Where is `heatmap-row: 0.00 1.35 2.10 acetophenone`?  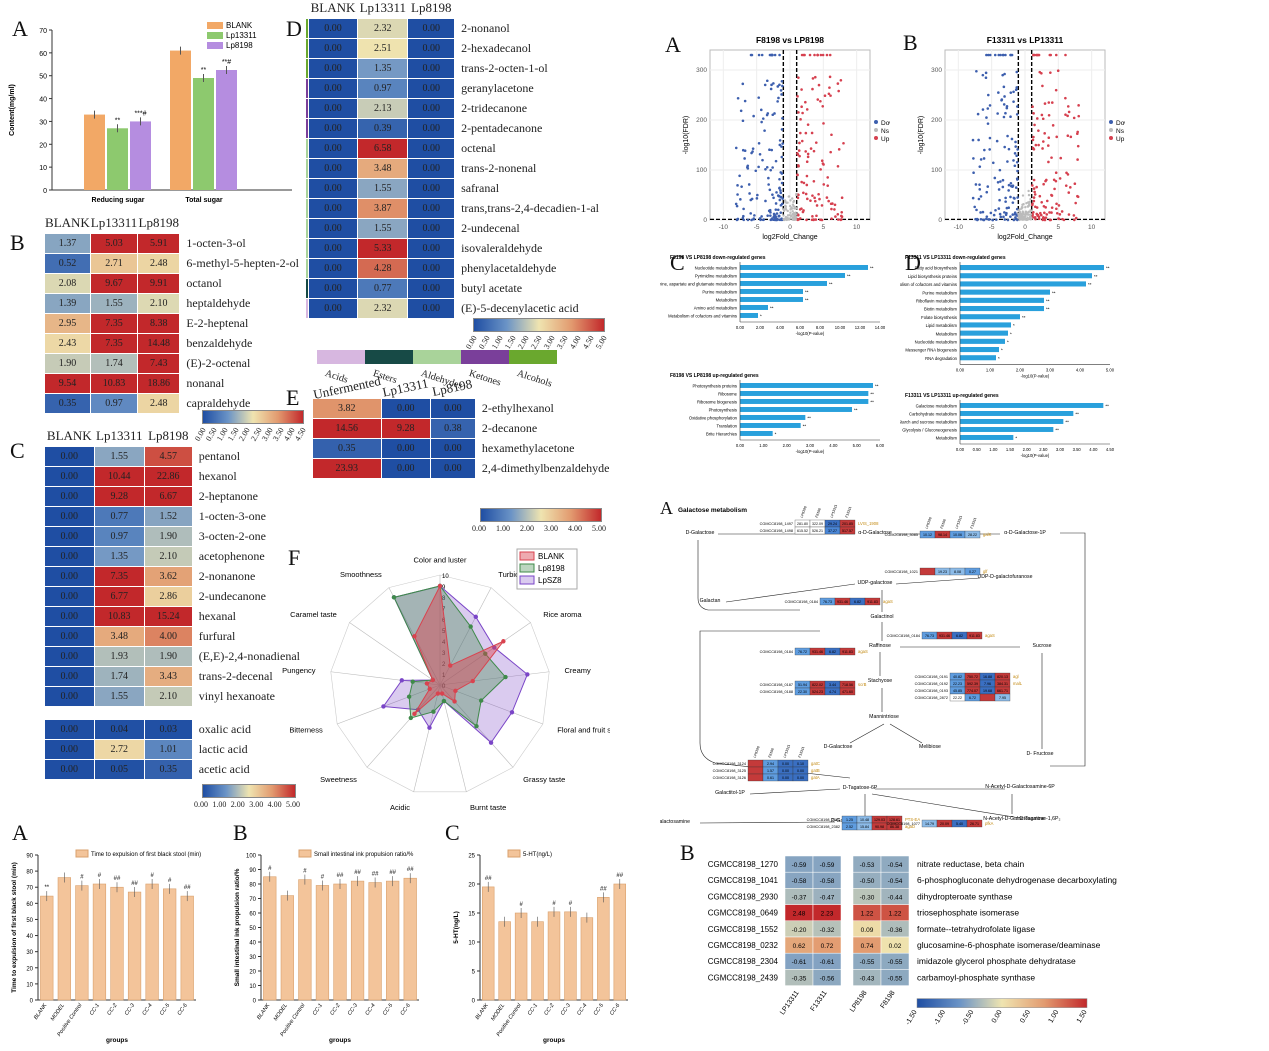
heatmap-row: 0.00 1.35 2.10 acetophenone is located at coordinates (172, 556).